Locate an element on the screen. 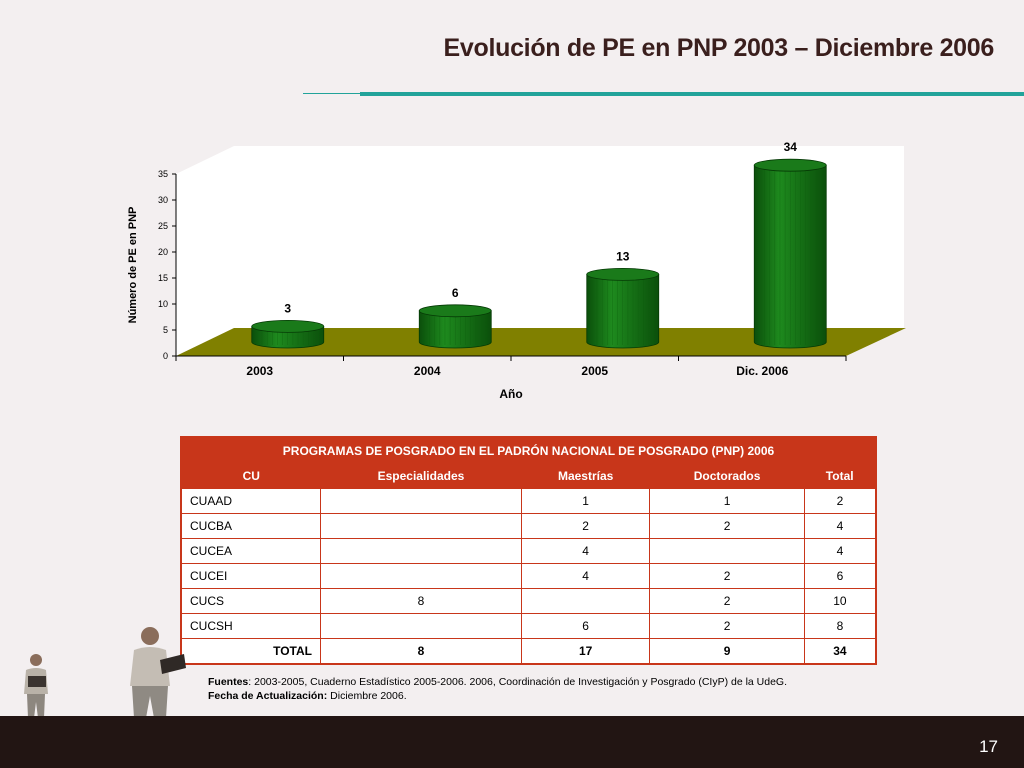 This screenshot has height=768, width=1024. total-label-cell: TOTAL is located at coordinates (250, 651).